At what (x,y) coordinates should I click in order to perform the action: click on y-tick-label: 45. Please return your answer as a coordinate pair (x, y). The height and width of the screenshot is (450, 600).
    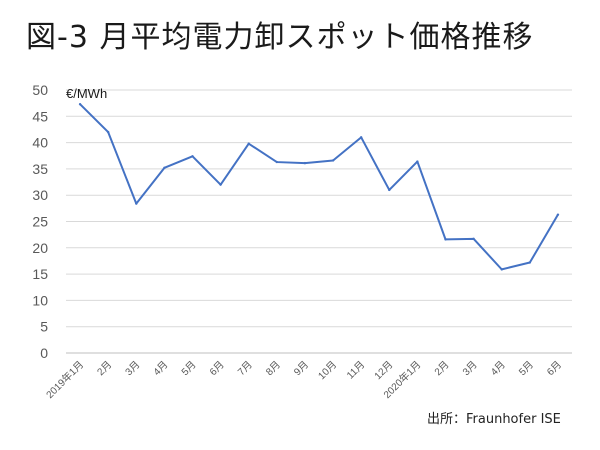
    Looking at the image, I should click on (40, 116).